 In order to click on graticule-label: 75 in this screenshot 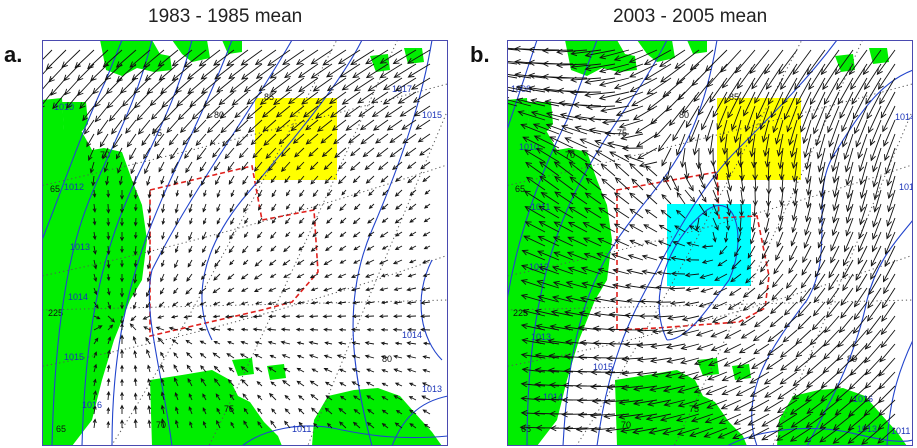, I will do `click(622, 133)`.